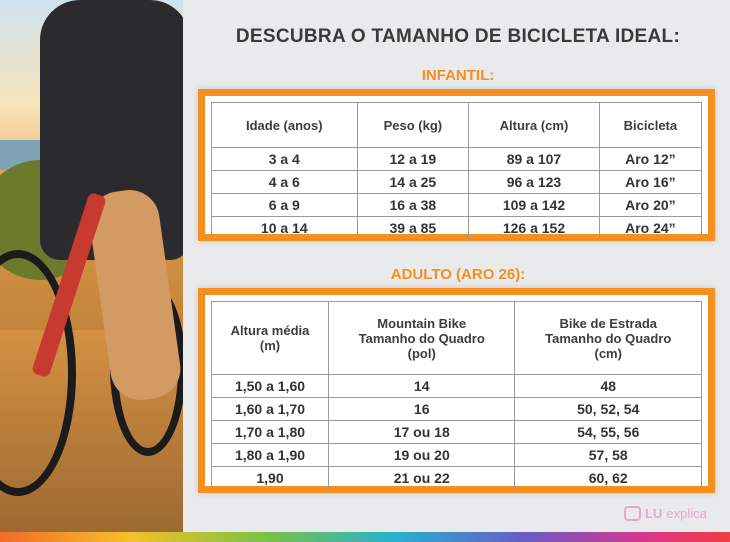 The height and width of the screenshot is (542, 730). I want to click on table-cell: 126 a 152, so click(534, 228).